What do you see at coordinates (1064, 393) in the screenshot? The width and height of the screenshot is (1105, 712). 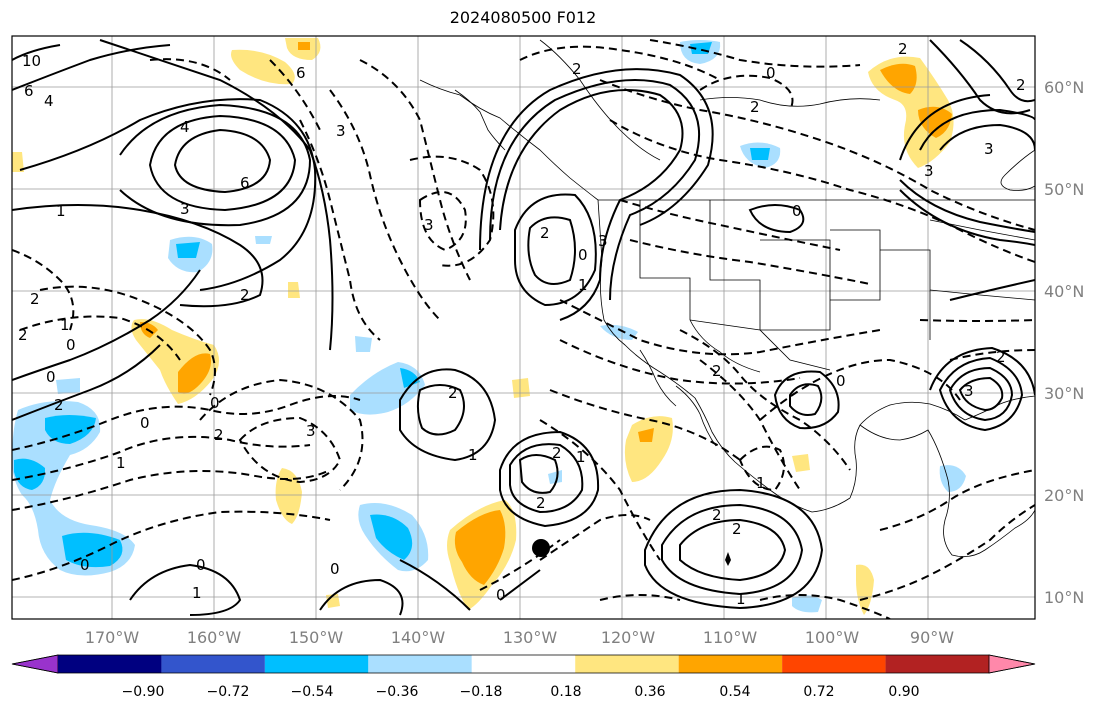 I see `lat-label-30n: 30°N` at bounding box center [1064, 393].